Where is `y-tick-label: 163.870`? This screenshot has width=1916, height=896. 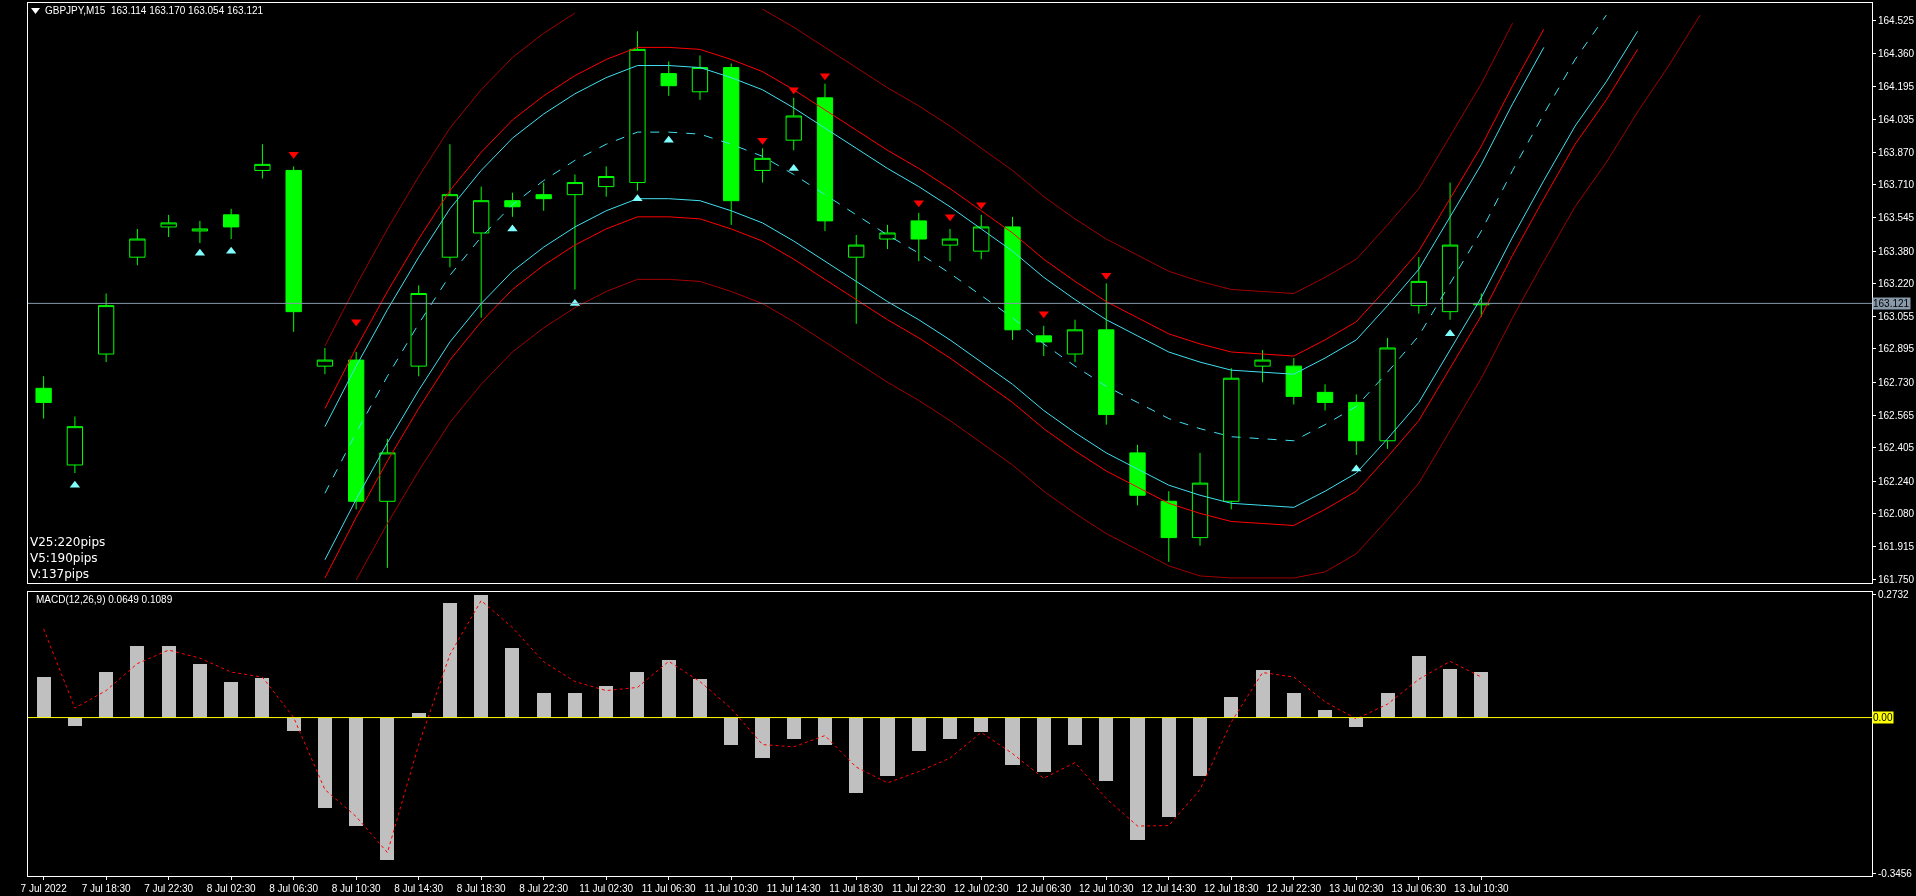 y-tick-label: 163.870 is located at coordinates (1896, 152).